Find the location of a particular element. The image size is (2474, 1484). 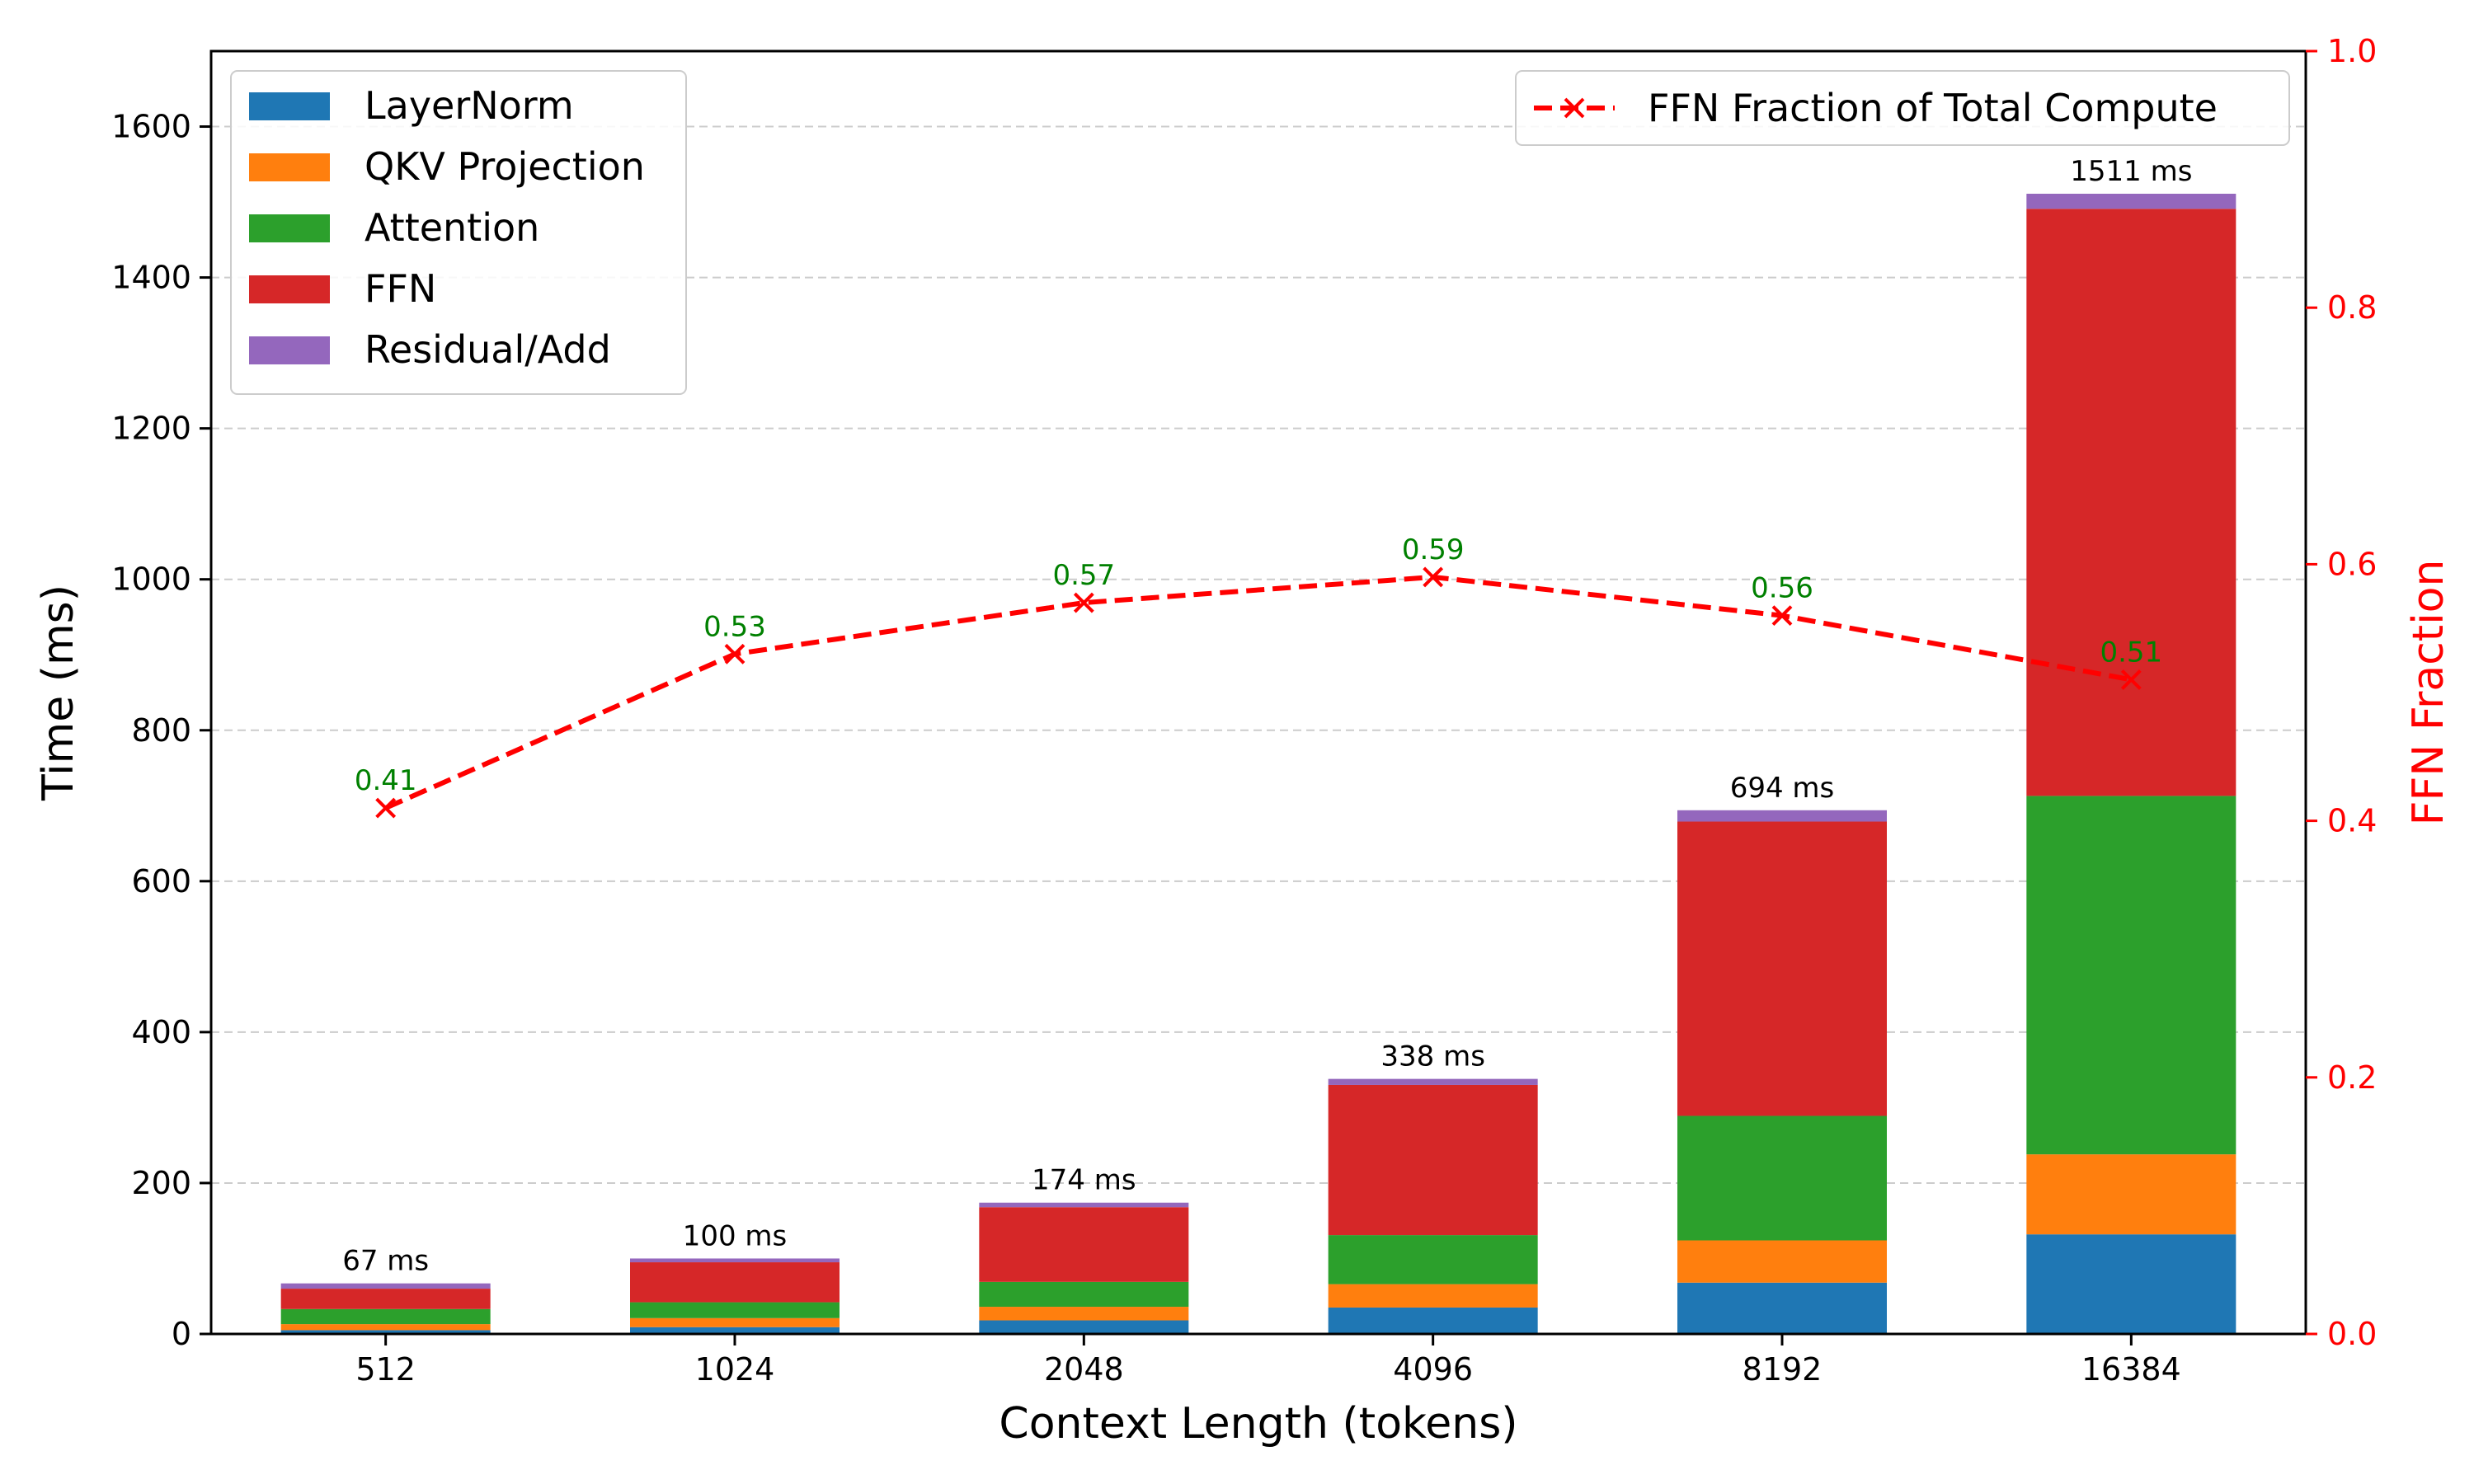

ffn-fraction-line: 0.41 0.53 0.57 0.59 0.56 0.51 is located at coordinates (1258, 676).